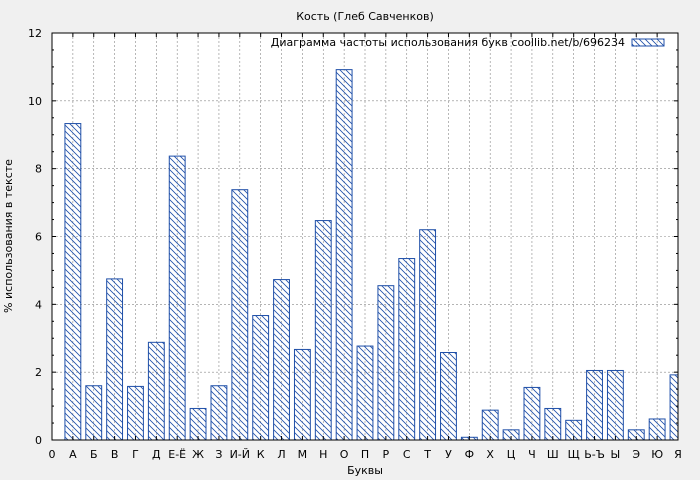 The width and height of the screenshot is (700, 480). What do you see at coordinates (594, 454) in the screenshot?
I see `x-tick-label: Ь-Ъ` at bounding box center [594, 454].